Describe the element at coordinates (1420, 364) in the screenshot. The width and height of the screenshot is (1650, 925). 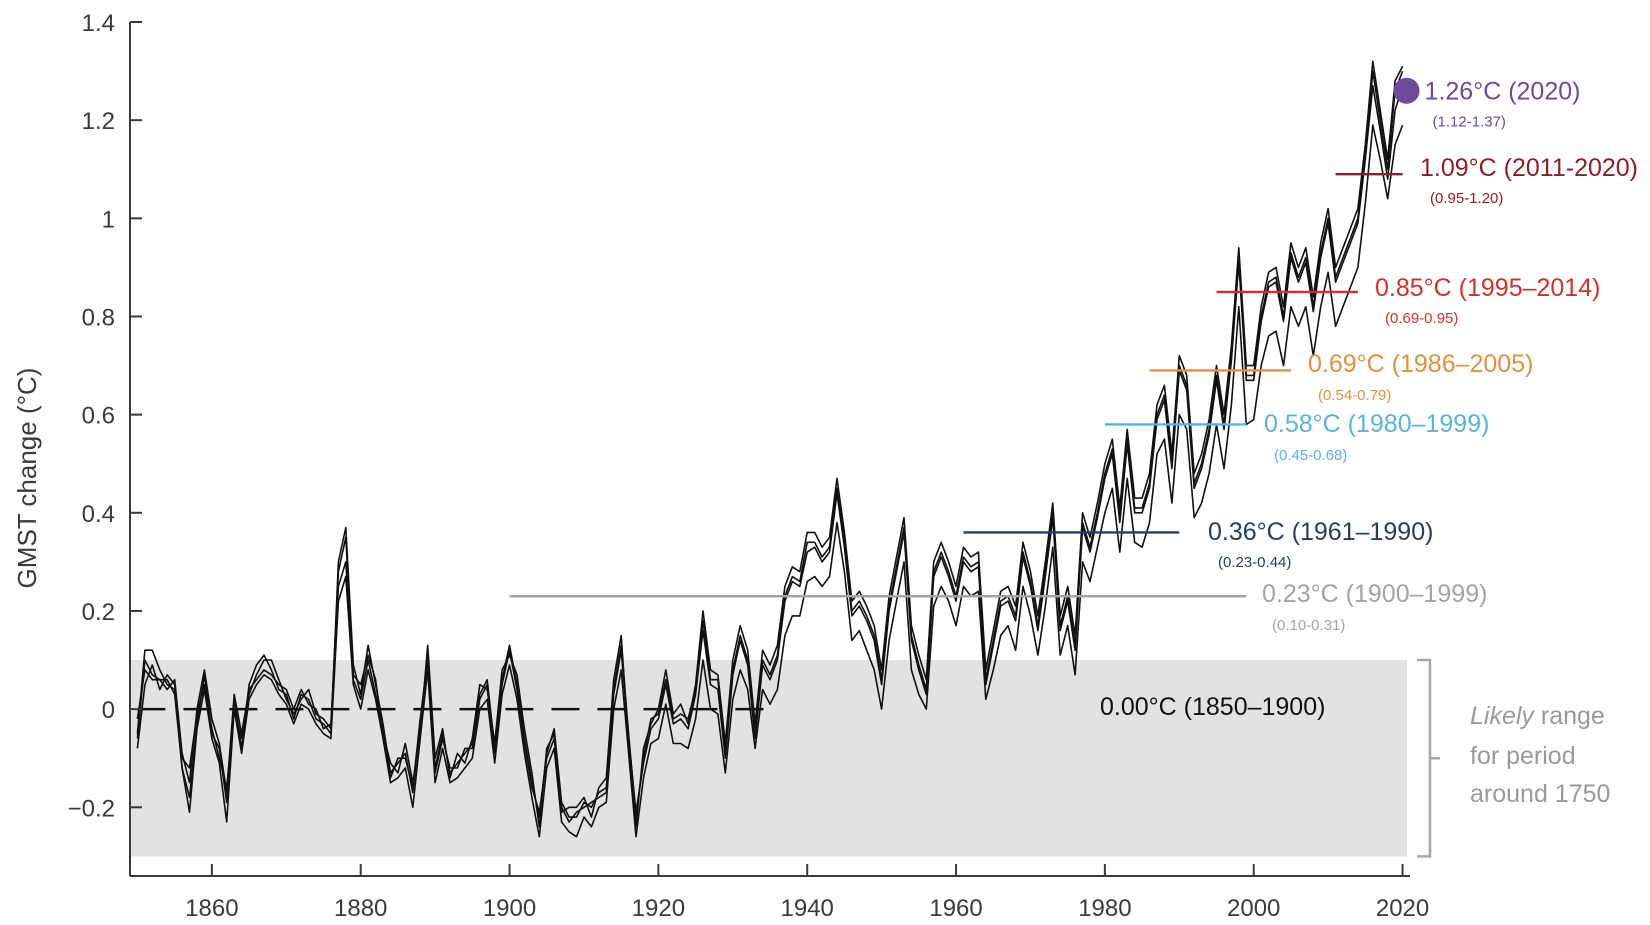
I see `period-mean-label-5: 0.69°C (1986–2005)` at that location.